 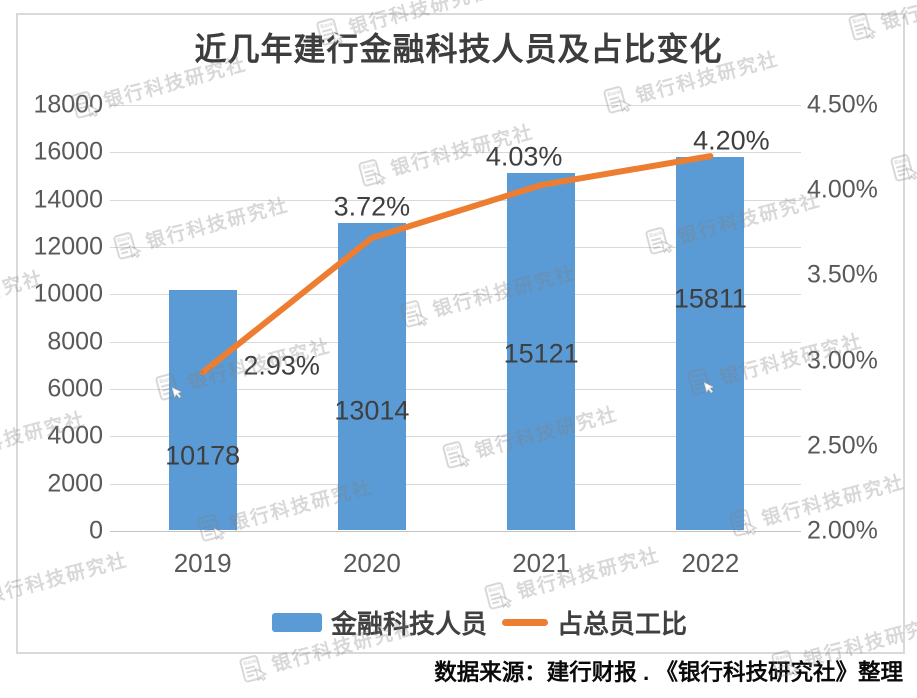 What do you see at coordinates (842, 189) in the screenshot?
I see `y-axis-right-tick-label: 4.00%` at bounding box center [842, 189].